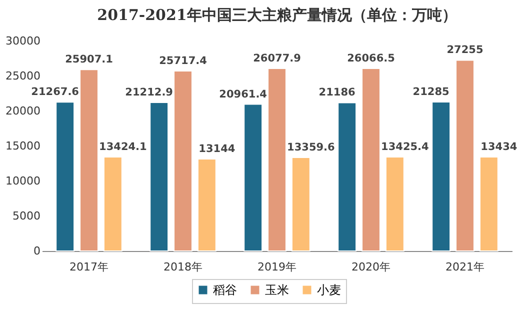  What do you see at coordinates (149, 92) in the screenshot?
I see `data-label: 21212.9` at bounding box center [149, 92].